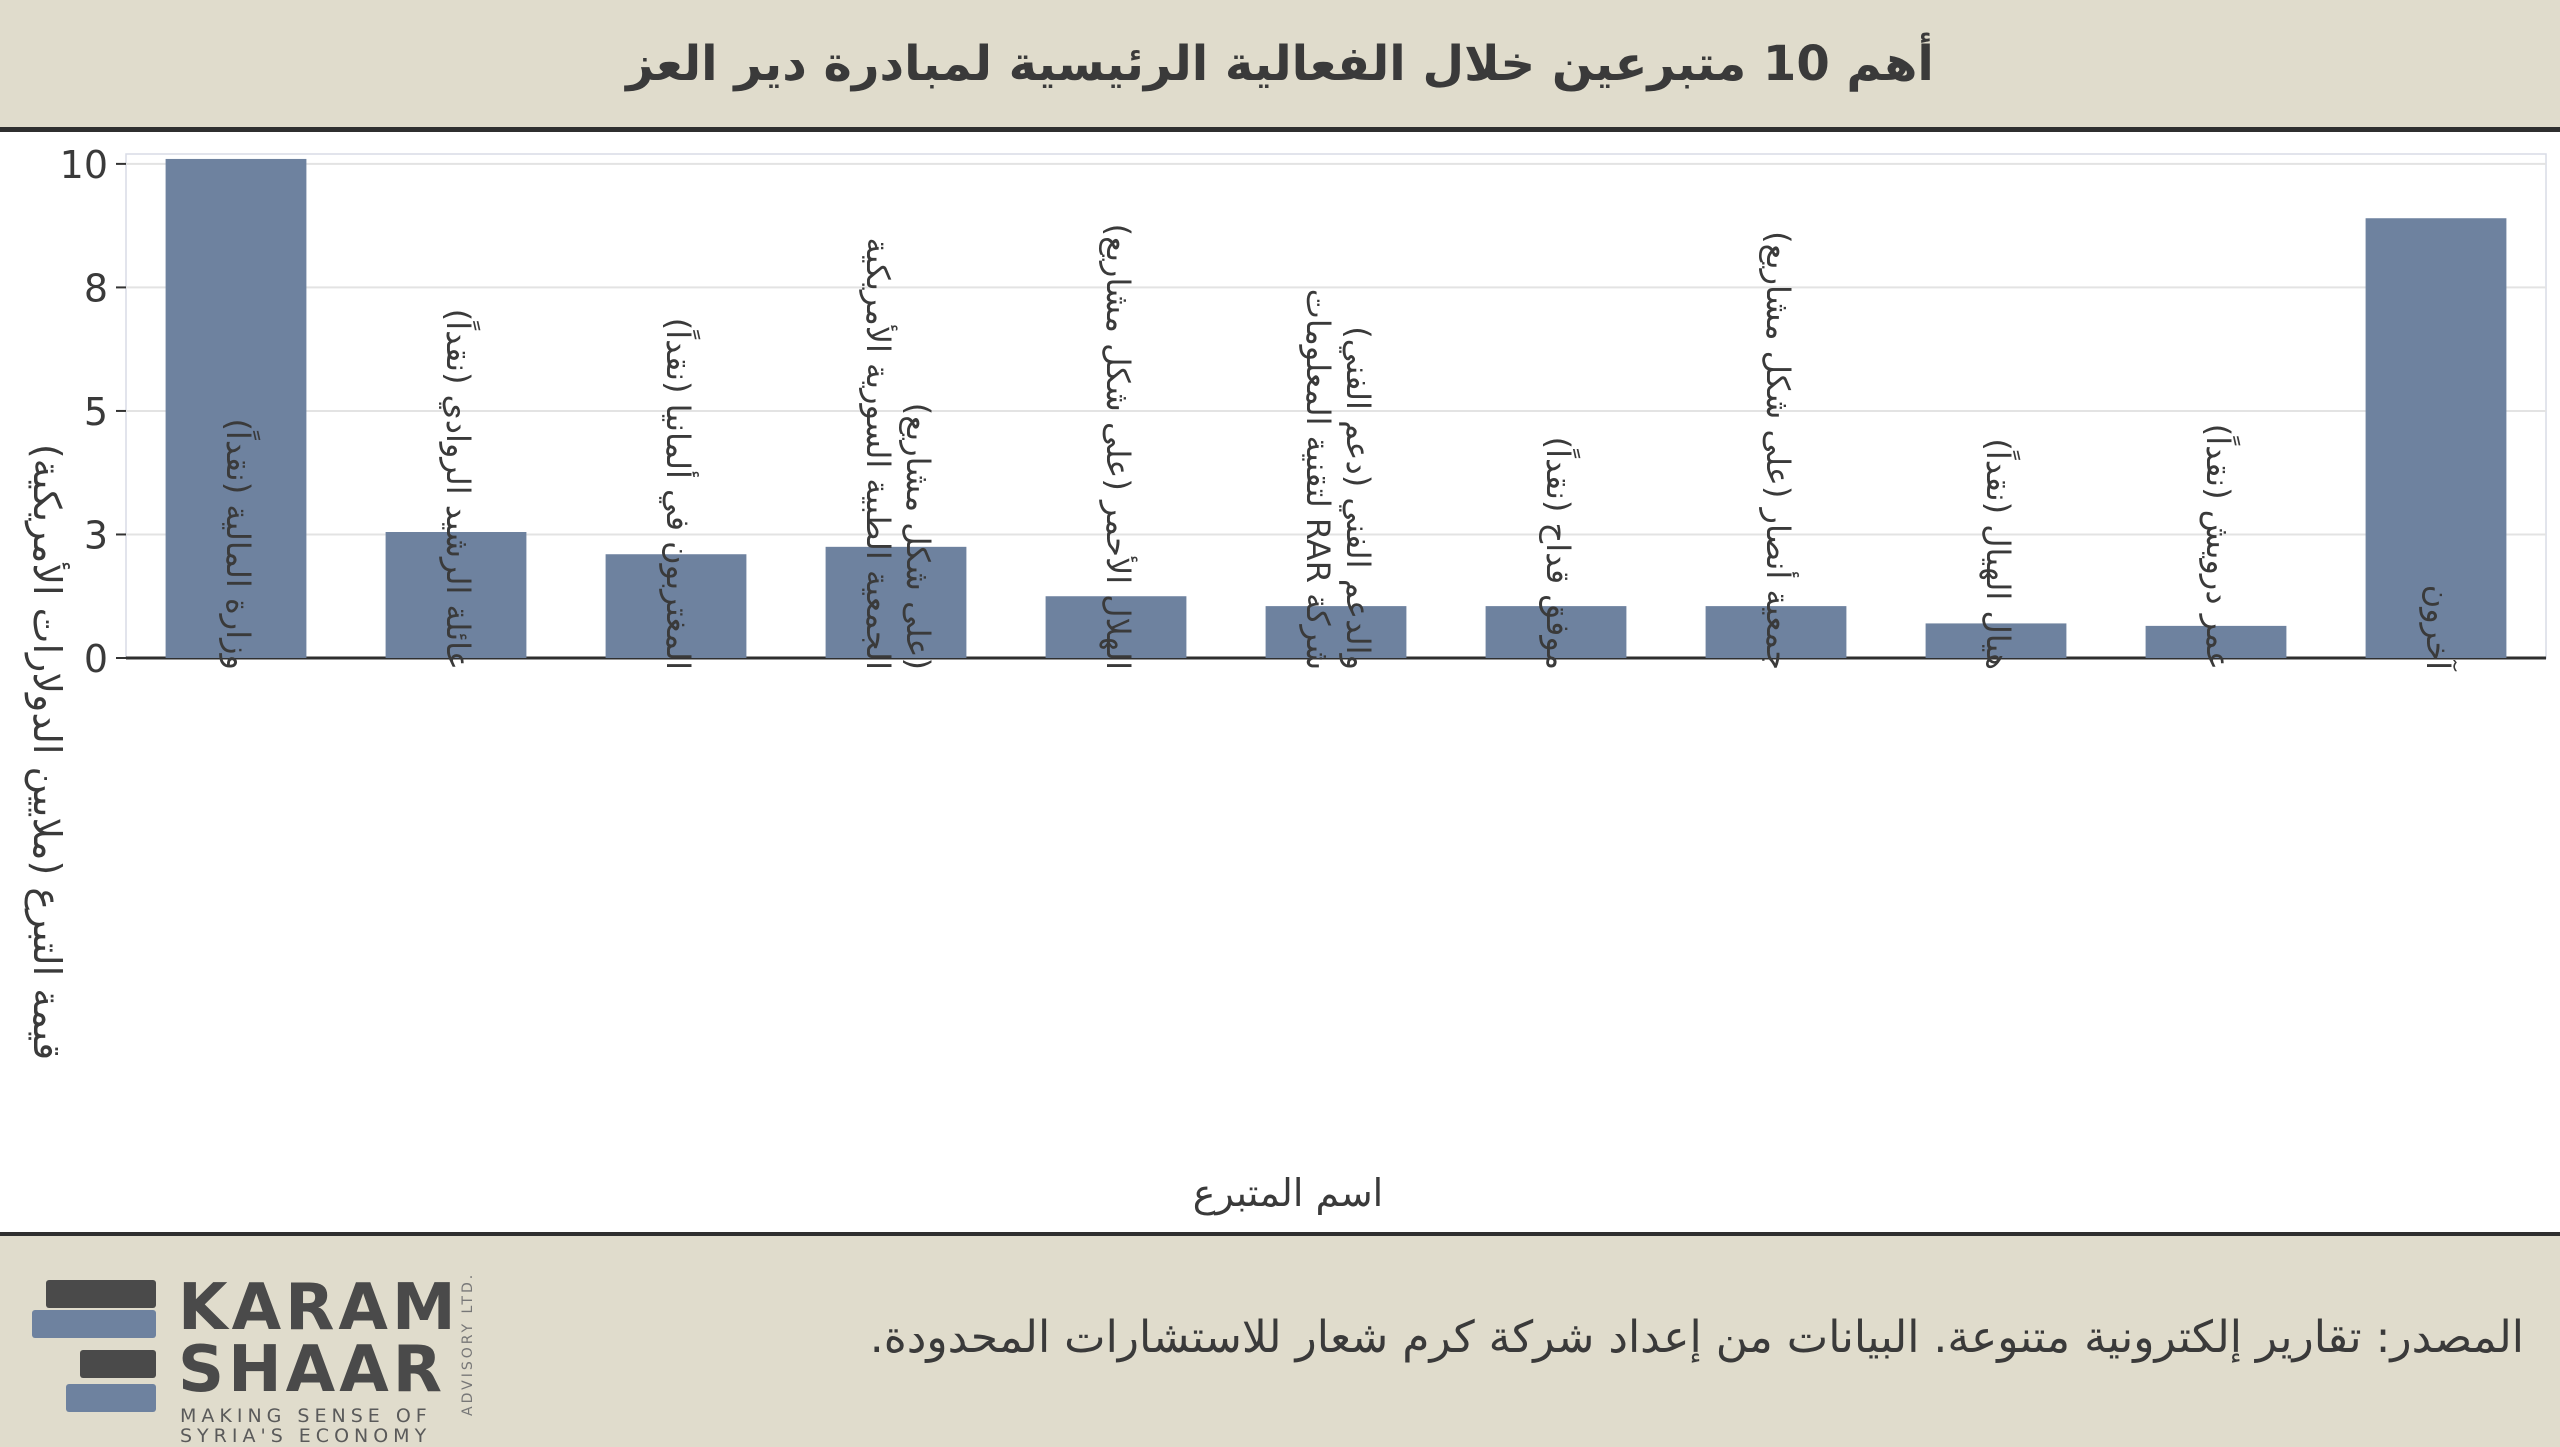  I want to click on logo-tagline-2: SYRIA'S ECONOMY, so click(306, 1436).